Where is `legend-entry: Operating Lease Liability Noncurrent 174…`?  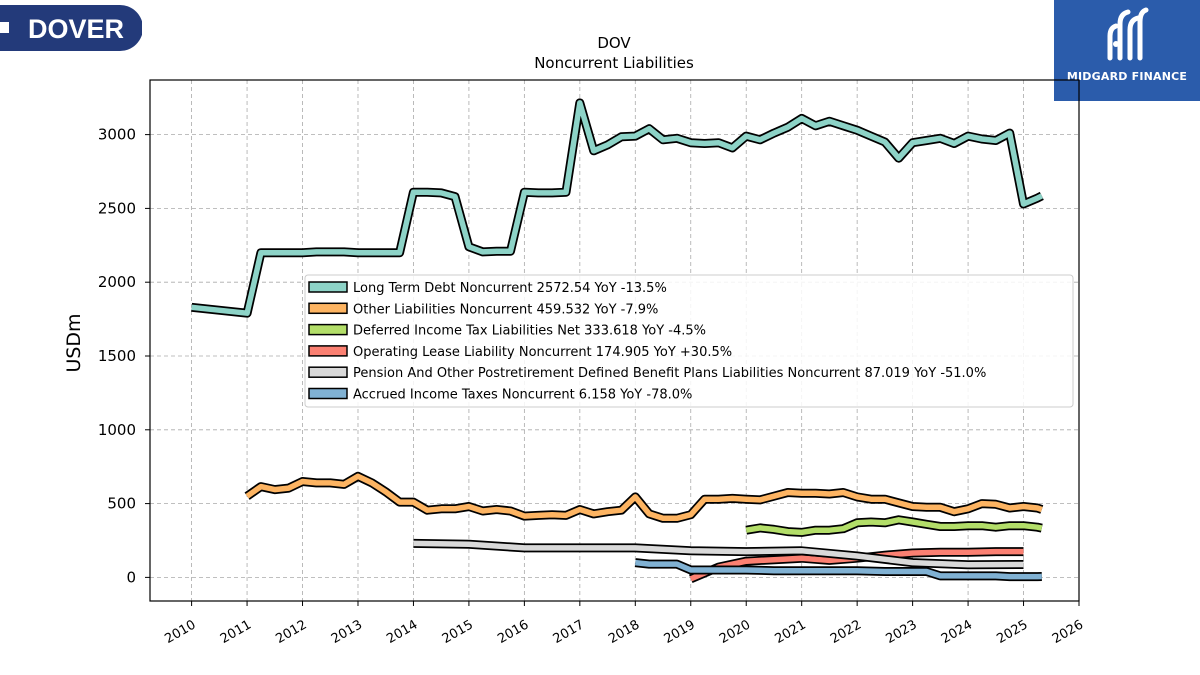 legend-entry: Operating Lease Liability Noncurrent 174… is located at coordinates (542, 352).